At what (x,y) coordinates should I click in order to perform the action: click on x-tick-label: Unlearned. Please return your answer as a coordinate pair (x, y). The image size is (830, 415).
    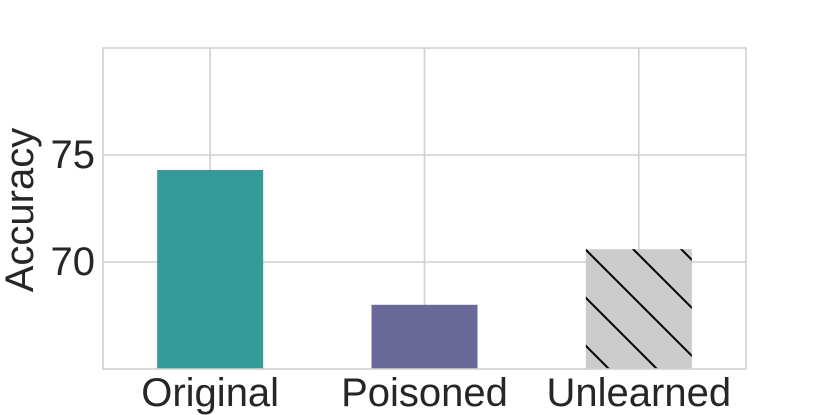
    Looking at the image, I should click on (639, 393).